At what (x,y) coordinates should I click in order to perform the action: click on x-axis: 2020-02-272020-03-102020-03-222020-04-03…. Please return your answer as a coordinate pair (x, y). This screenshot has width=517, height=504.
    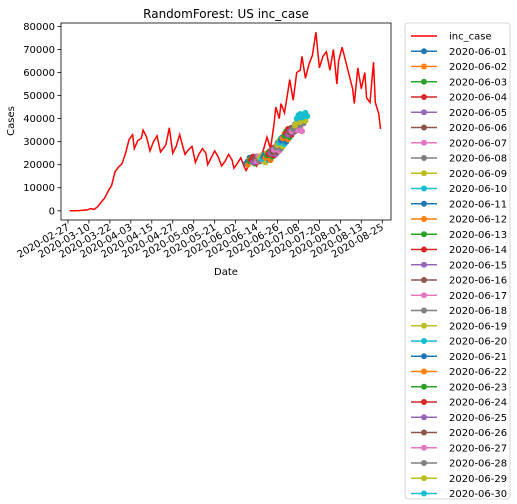
    Looking at the image, I should click on (201, 240).